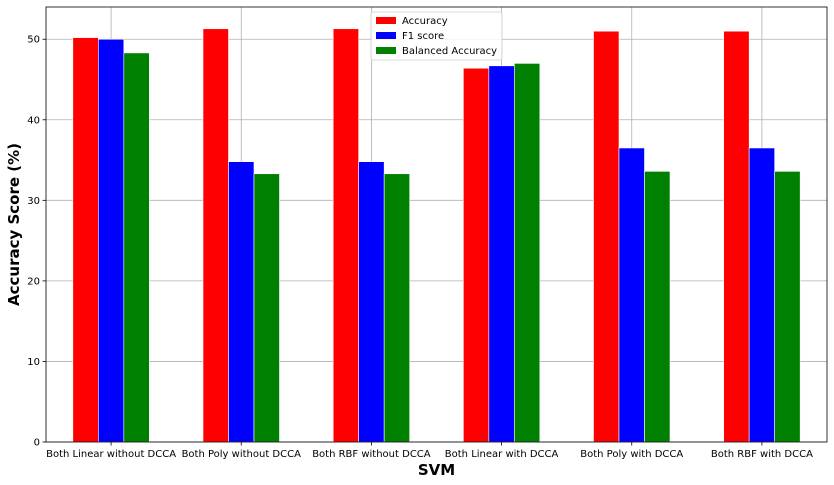 This screenshot has width=834, height=485. I want to click on legend-entry: F1 score, so click(423, 36).